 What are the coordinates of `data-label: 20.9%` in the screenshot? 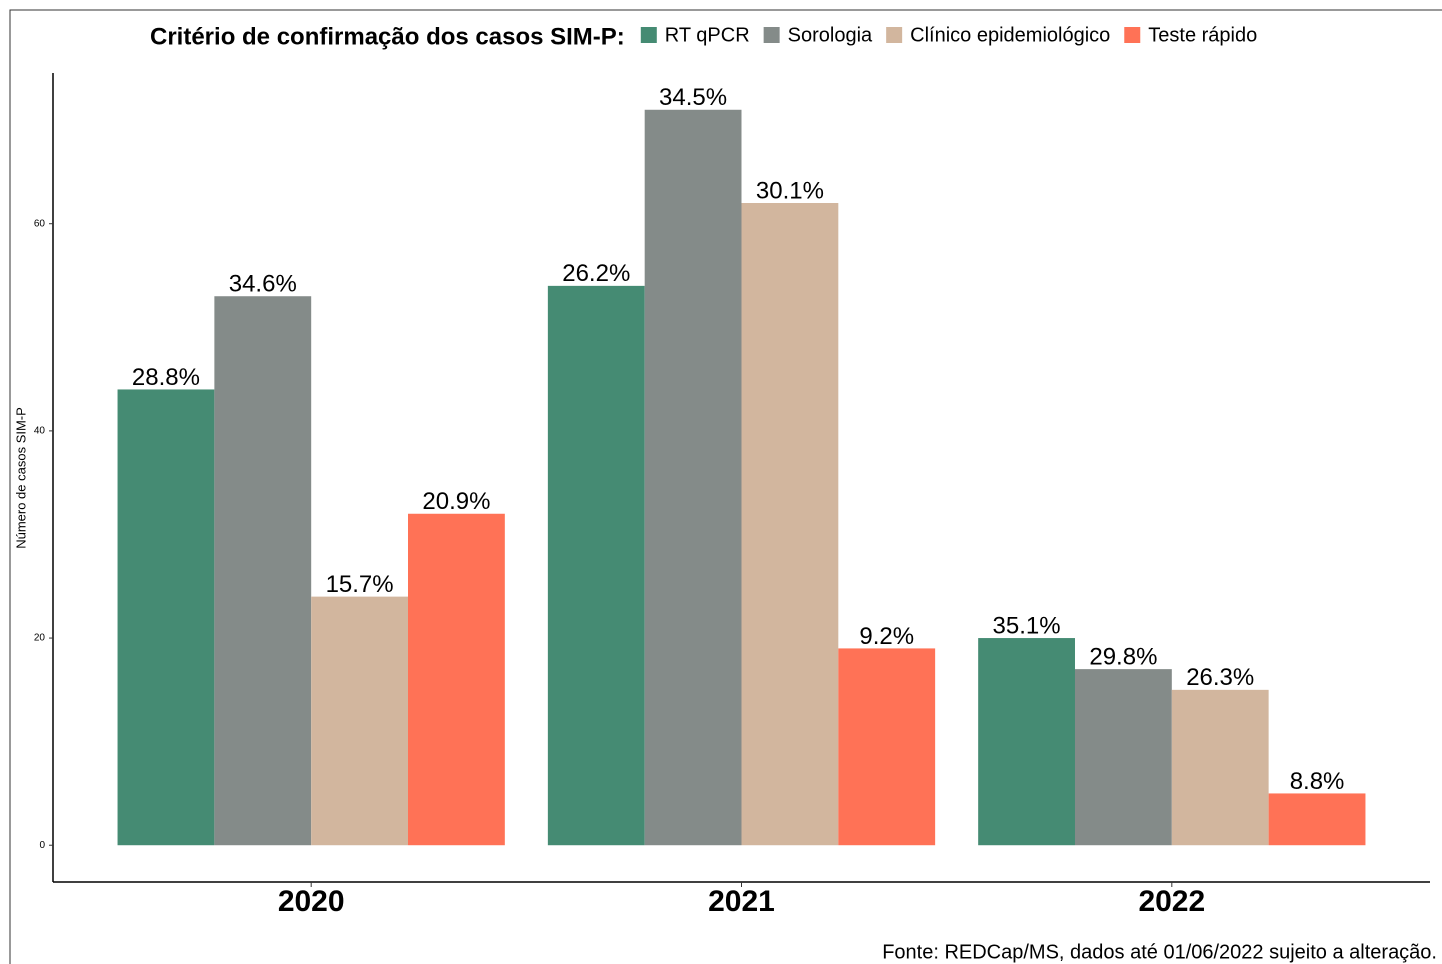 It's located at (456, 501).